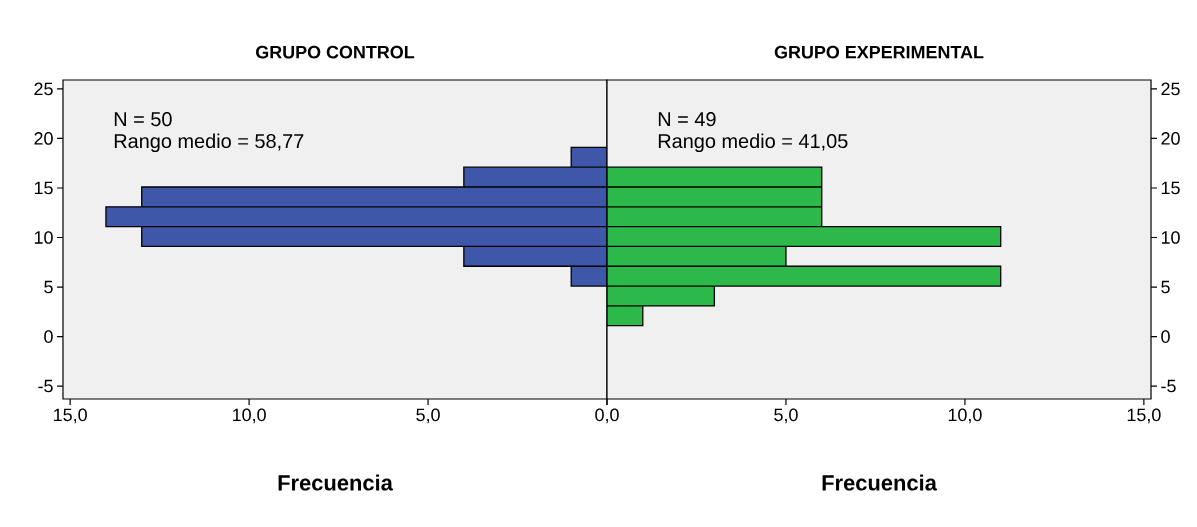  I want to click on chart-title: GRUPO CONTROL, so click(335, 52).